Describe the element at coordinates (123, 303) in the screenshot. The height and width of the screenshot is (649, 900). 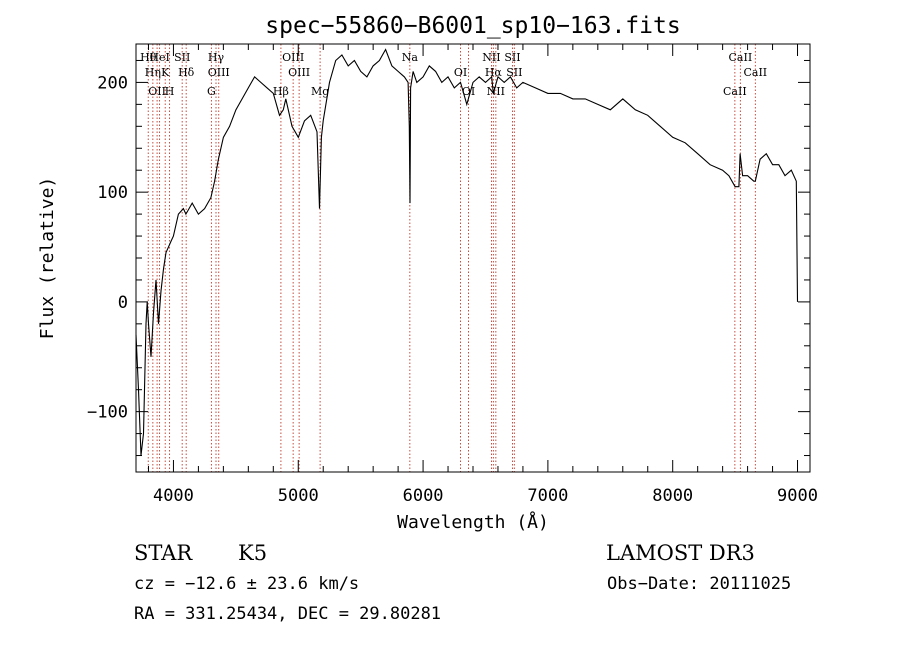
I see `y-tick-label: 0` at that location.